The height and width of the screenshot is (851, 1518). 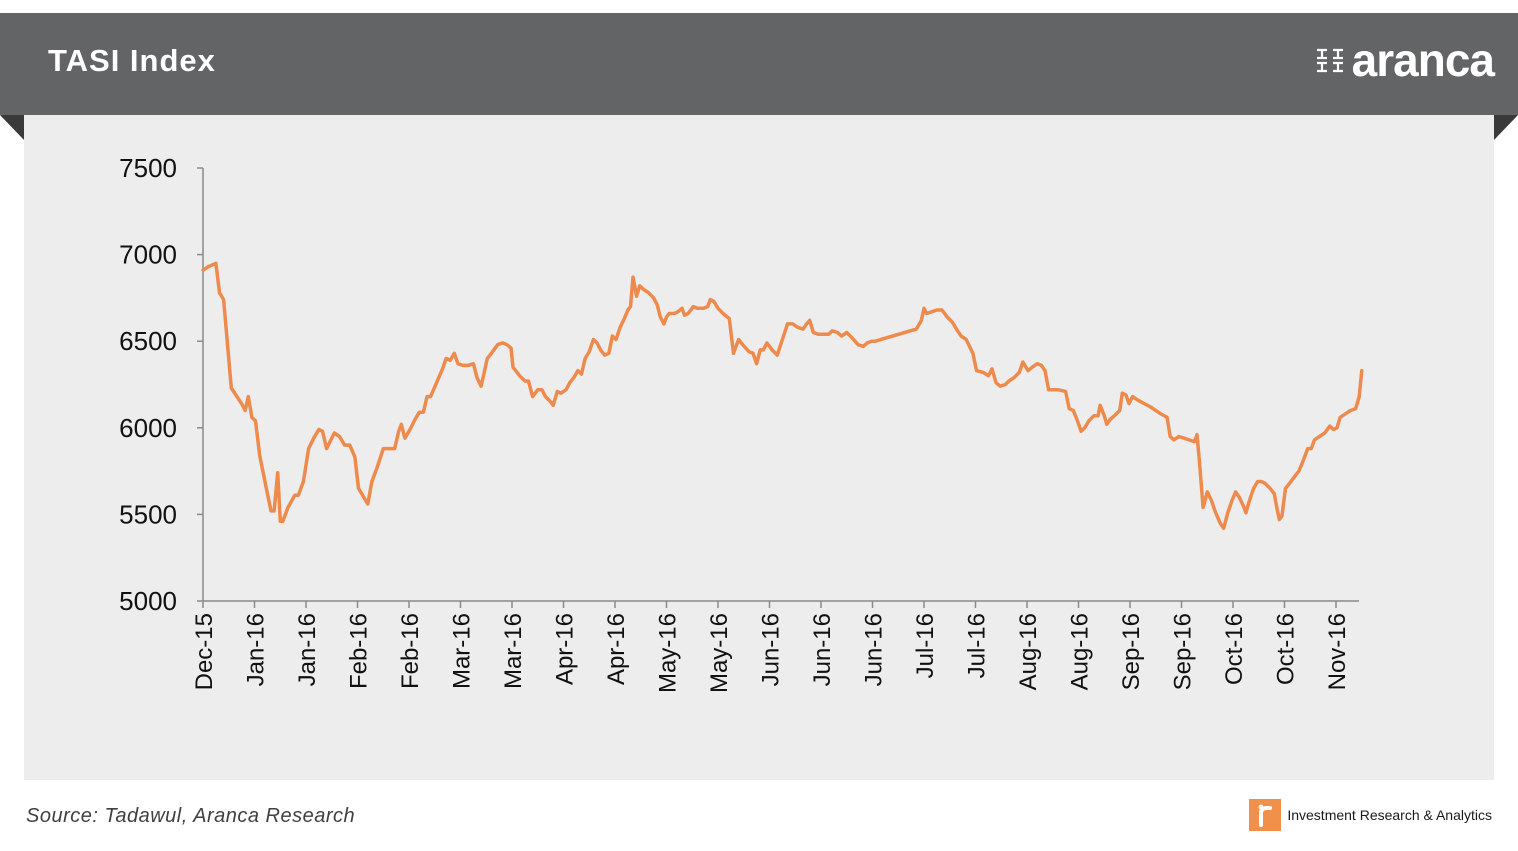 What do you see at coordinates (1329, 60) in the screenshot?
I see `aranca-logo-mark-icon` at bounding box center [1329, 60].